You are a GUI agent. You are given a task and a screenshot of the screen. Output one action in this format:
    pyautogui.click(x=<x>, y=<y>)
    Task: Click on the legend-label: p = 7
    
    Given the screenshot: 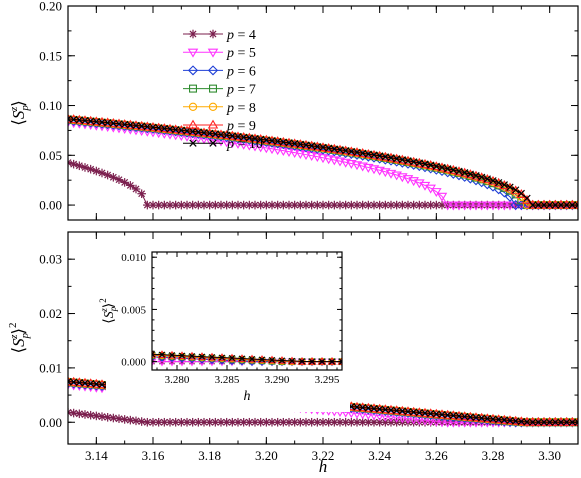 What is the action you would take?
    pyautogui.click(x=241, y=90)
    